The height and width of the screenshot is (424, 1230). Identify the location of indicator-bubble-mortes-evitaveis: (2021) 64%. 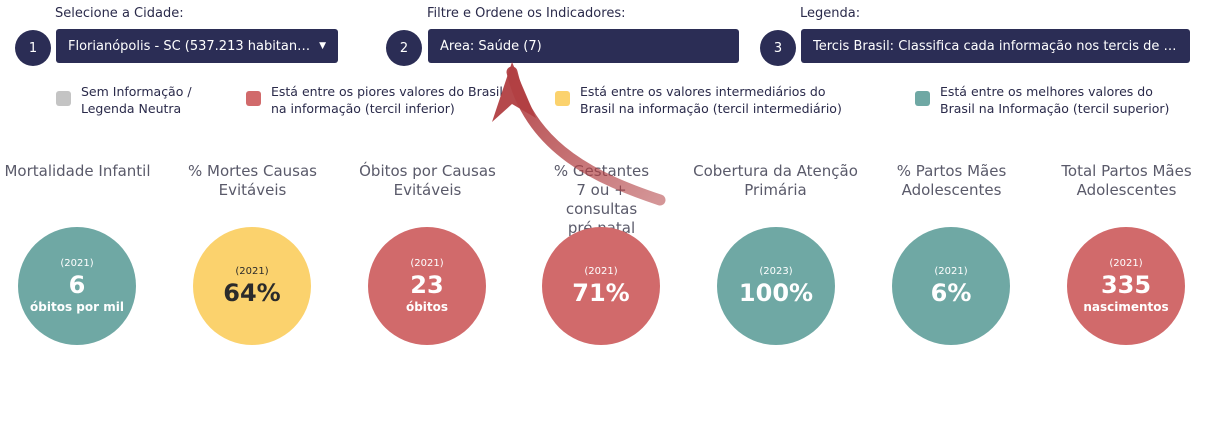
(252, 286).